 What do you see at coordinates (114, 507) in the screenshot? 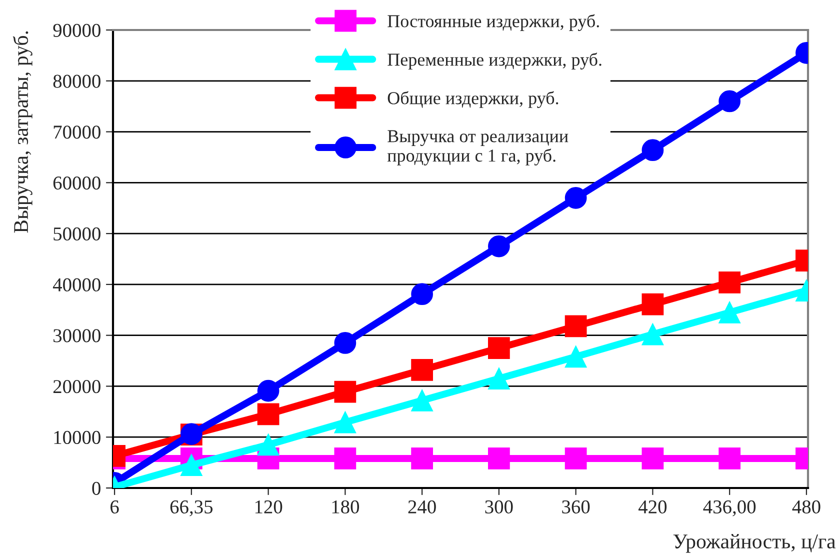
I see `x-tick-label: 6` at bounding box center [114, 507].